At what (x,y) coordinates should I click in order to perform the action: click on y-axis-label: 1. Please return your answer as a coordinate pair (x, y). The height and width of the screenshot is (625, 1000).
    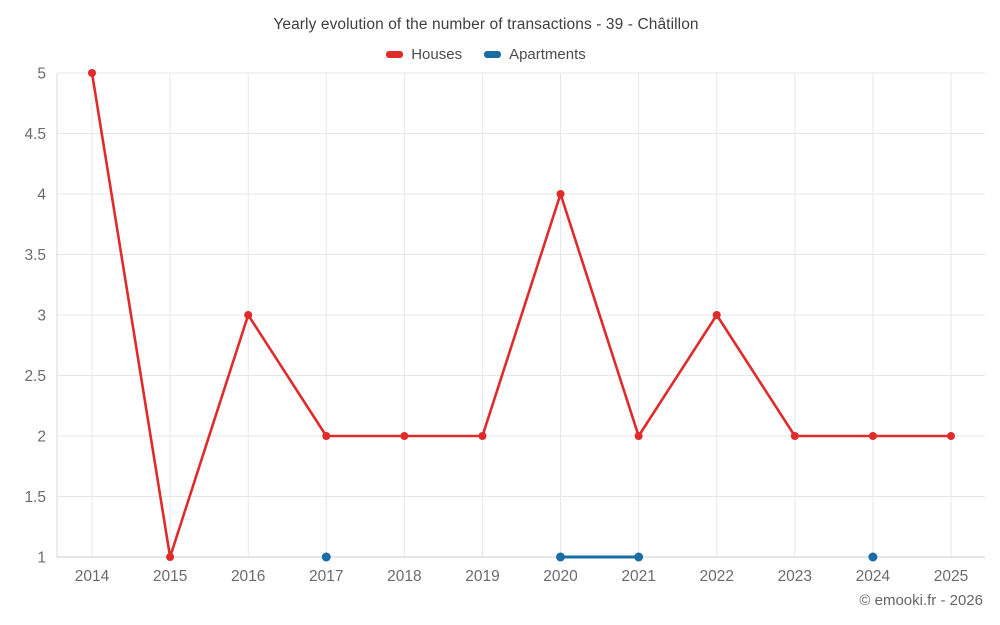
    Looking at the image, I should click on (41, 558).